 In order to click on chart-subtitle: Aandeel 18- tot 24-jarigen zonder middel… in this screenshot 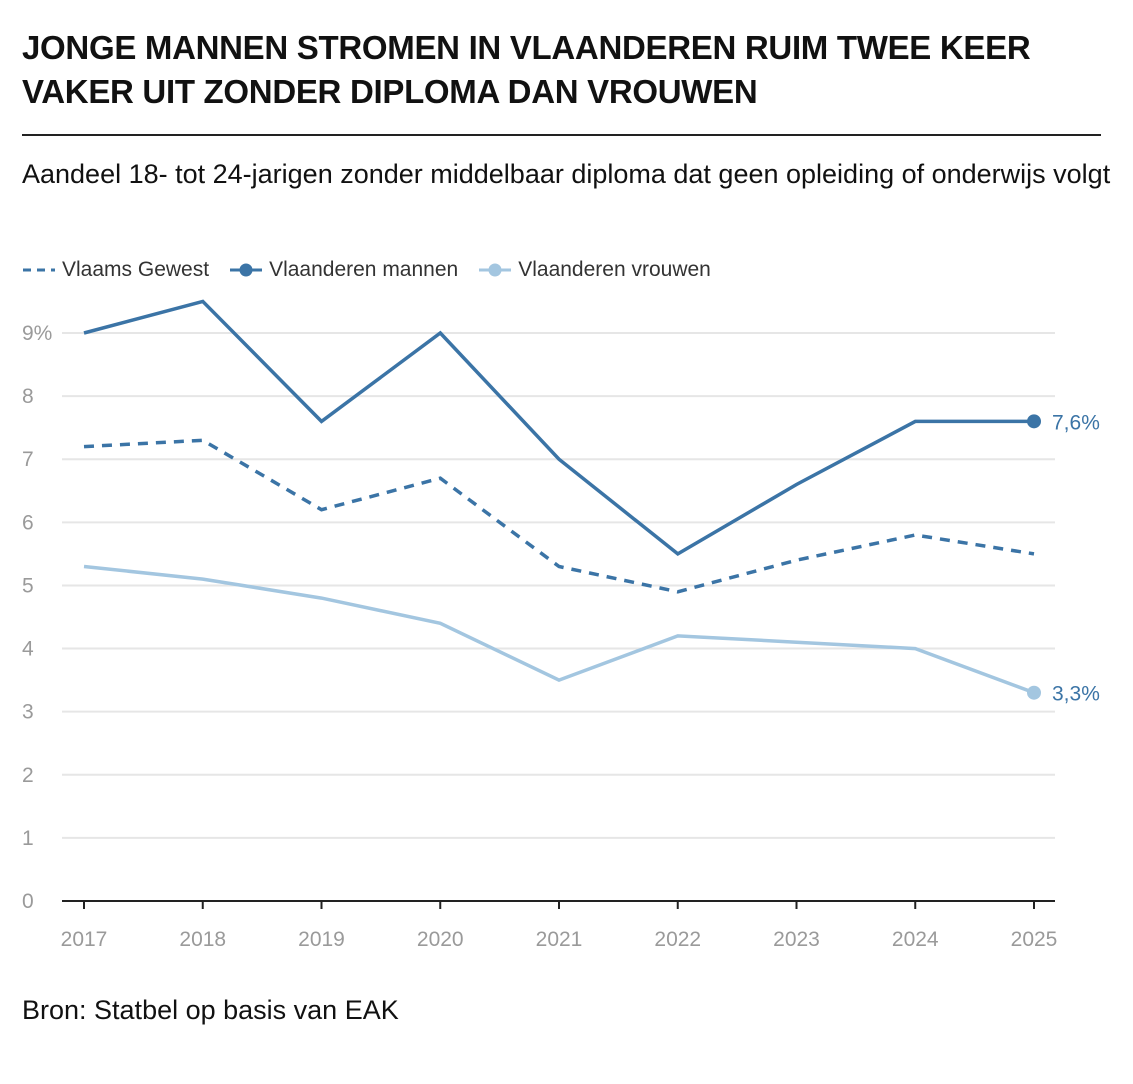, I will do `click(566, 174)`.